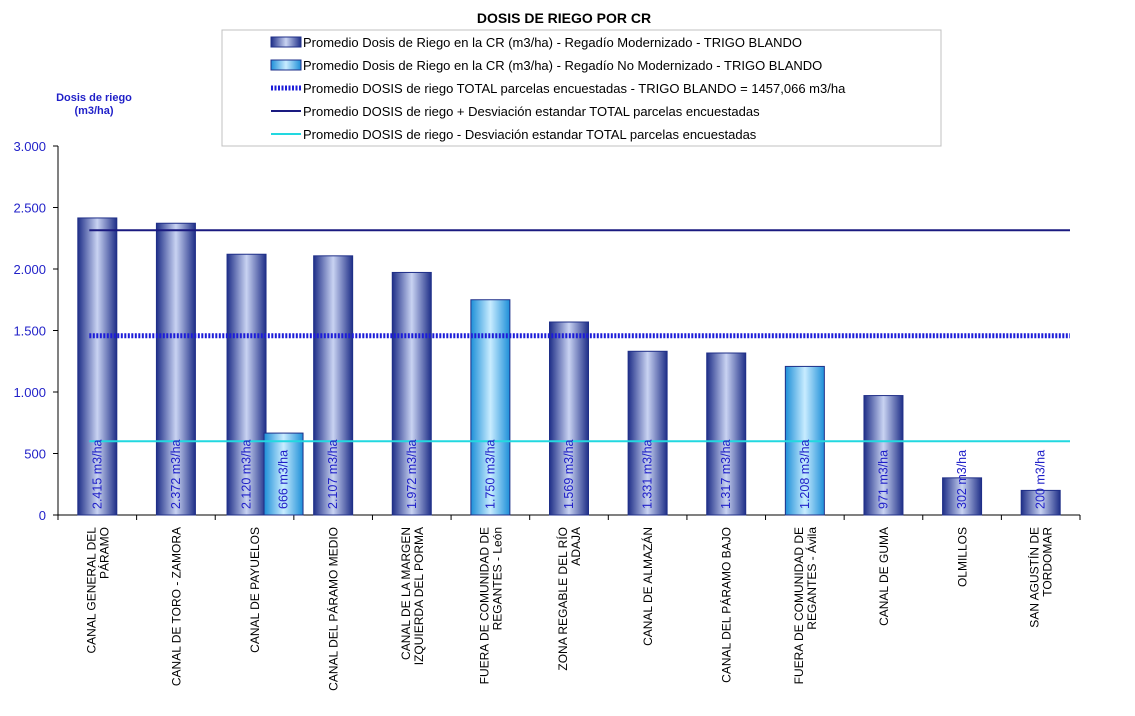 The height and width of the screenshot is (716, 1135). I want to click on x-tick-label: CANAL DE PAYUELOS, so click(255, 590).